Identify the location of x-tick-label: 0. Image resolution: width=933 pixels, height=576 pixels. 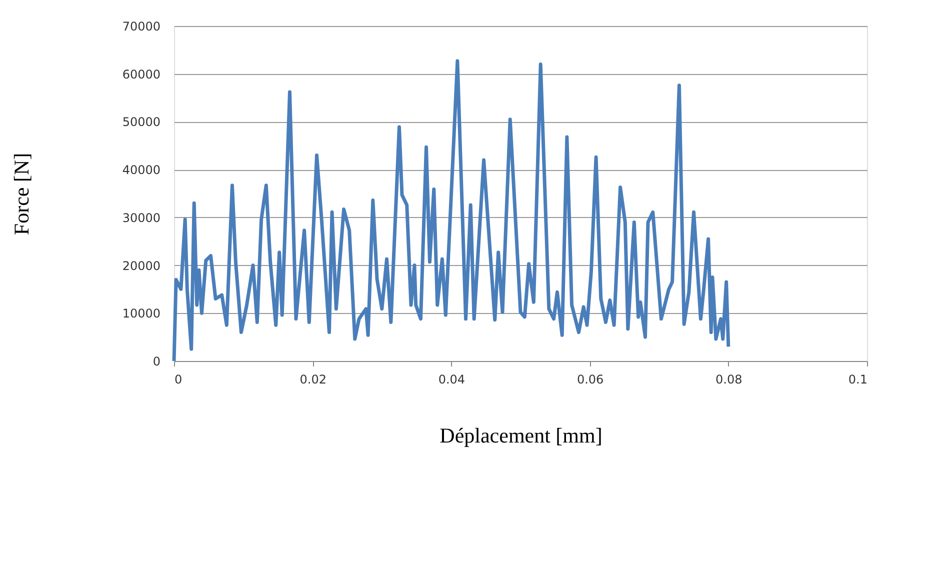
(178, 379).